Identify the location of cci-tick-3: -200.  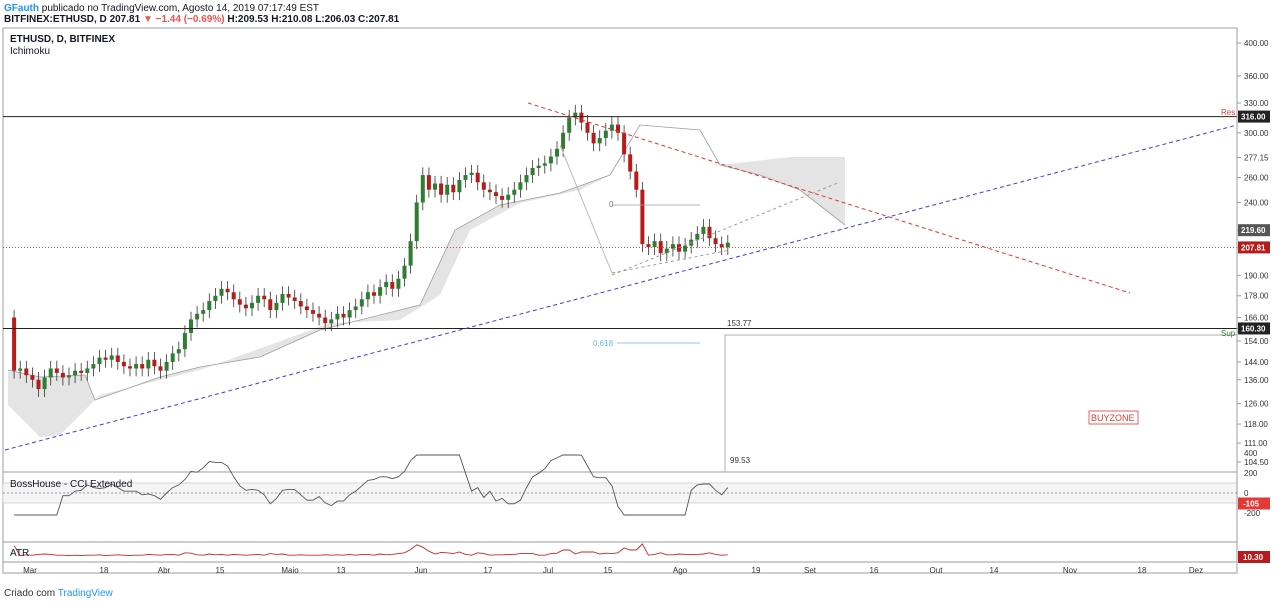
(1252, 513).